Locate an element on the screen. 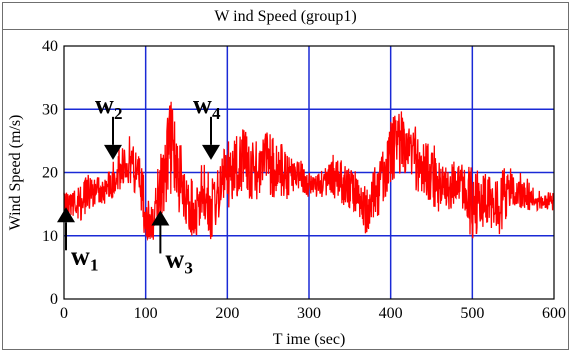  x-tick-label: 0 is located at coordinates (64, 313).